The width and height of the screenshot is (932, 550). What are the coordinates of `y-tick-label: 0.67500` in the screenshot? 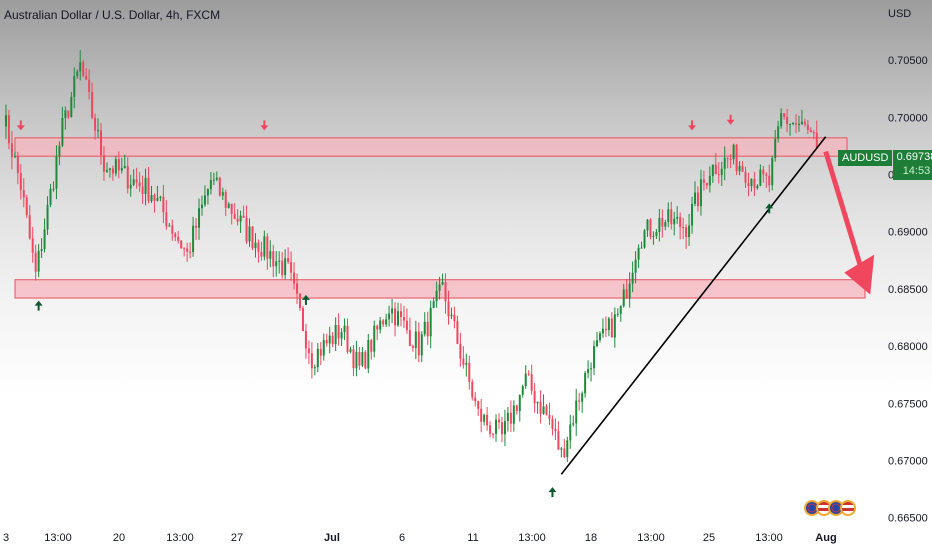 It's located at (908, 404).